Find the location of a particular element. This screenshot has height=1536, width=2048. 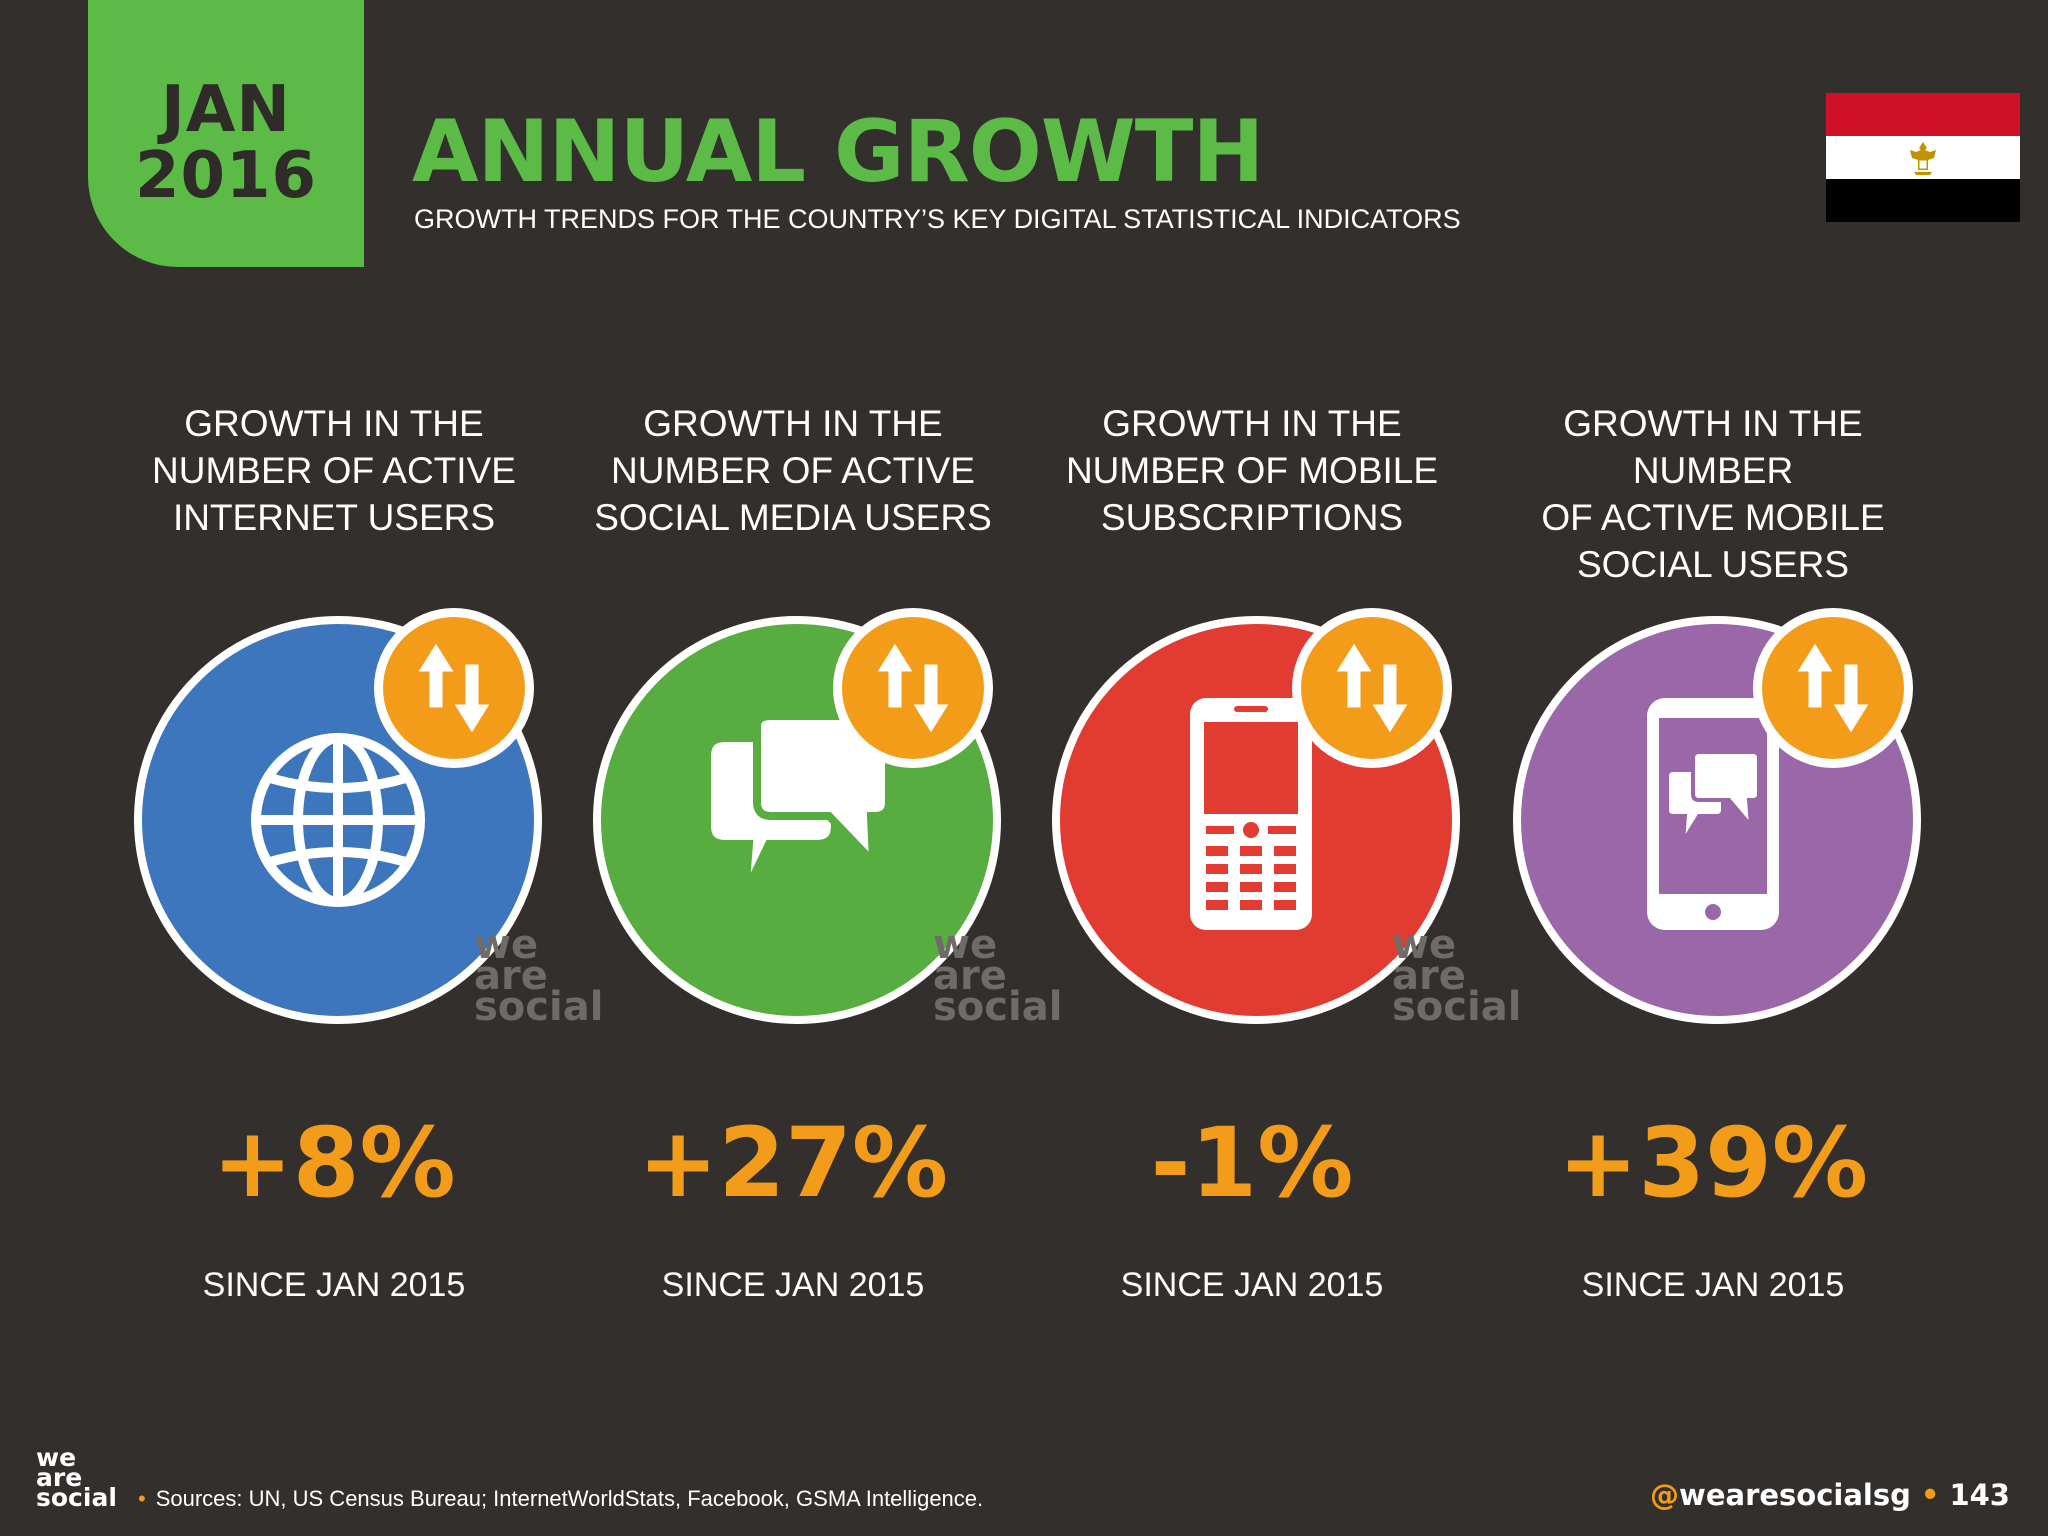

growth-value: -1% is located at coordinates (1252, 1163).